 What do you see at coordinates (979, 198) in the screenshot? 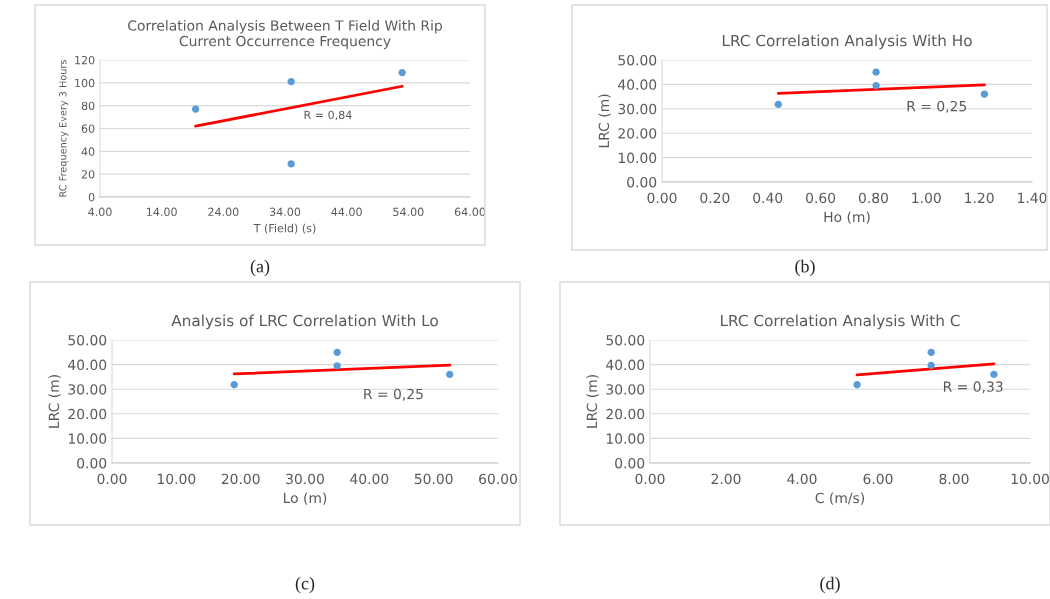
I see `x-tick-label: 1.20` at bounding box center [979, 198].